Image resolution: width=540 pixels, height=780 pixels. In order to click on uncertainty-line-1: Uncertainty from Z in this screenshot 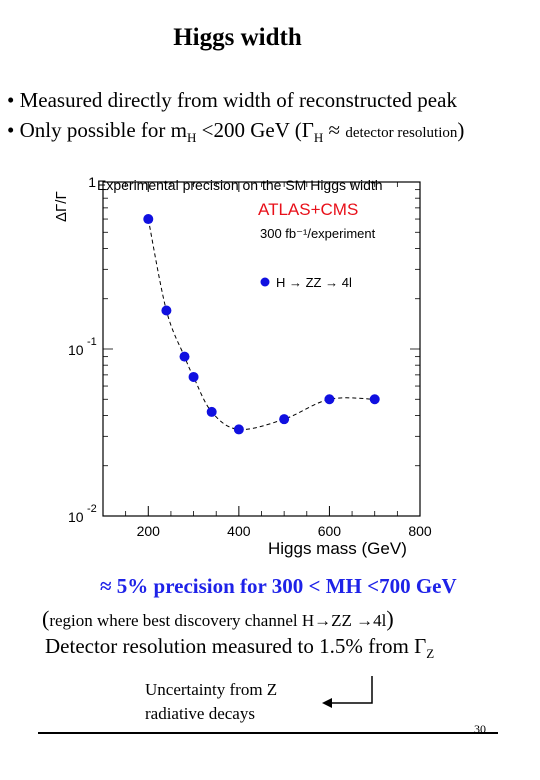, I will do `click(211, 689)`.